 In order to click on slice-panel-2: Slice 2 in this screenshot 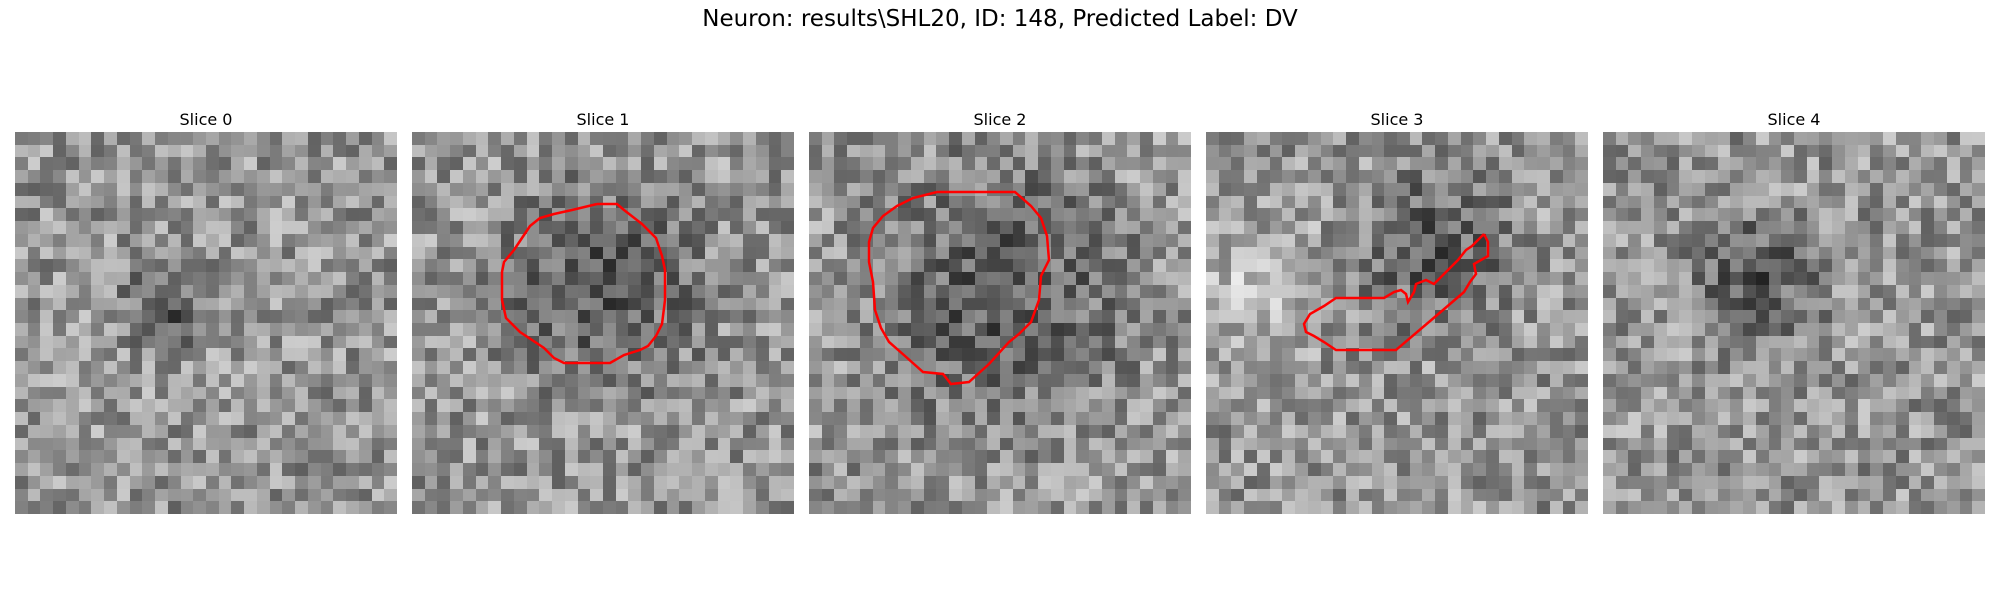, I will do `click(1000, 311)`.